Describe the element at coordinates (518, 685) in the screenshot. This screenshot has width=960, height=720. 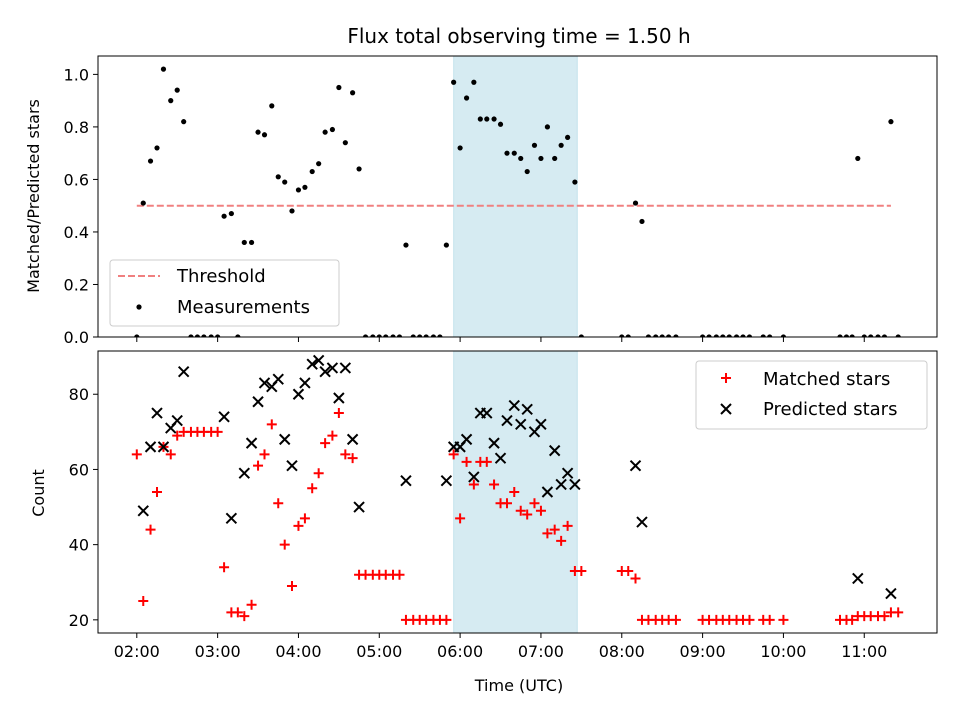
I see `x-axis-label: Time (UTC)` at that location.